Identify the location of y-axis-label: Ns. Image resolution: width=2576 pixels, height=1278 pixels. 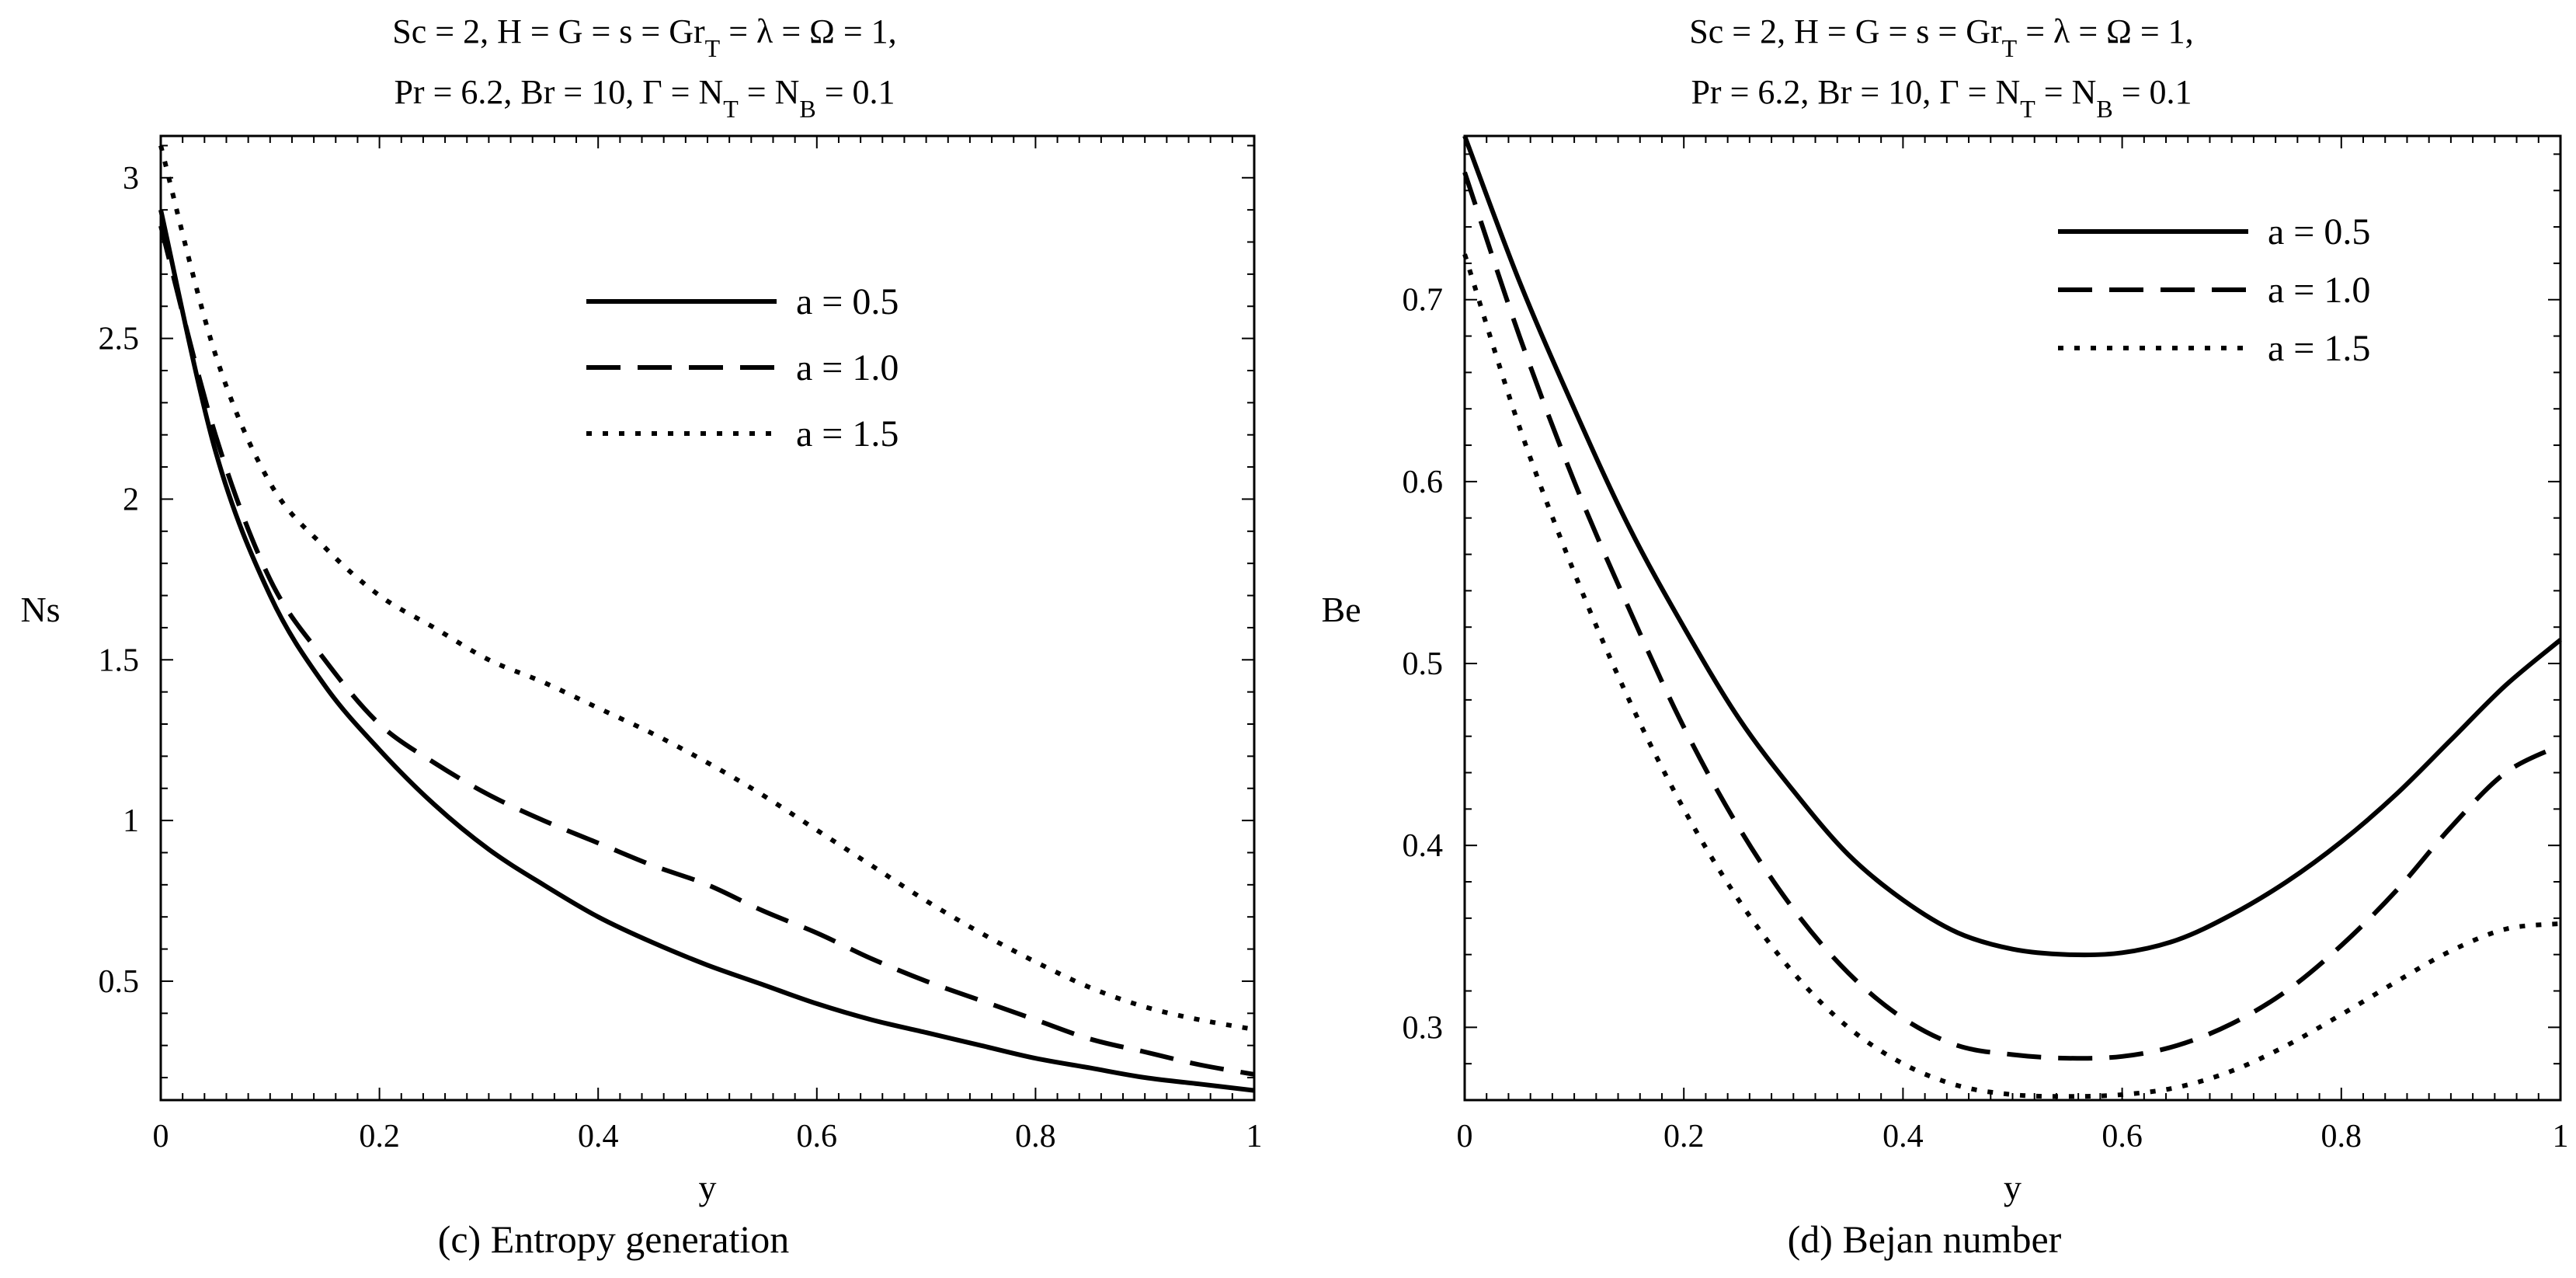
(40, 609).